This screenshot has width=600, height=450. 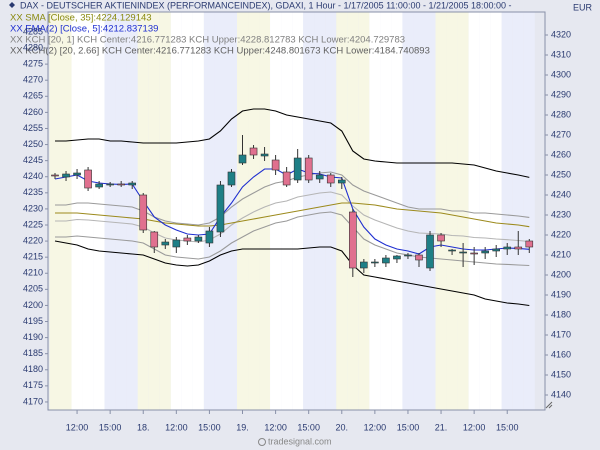 What do you see at coordinates (33, 112) in the screenshot?
I see `y-tick-label: 4260` at bounding box center [33, 112].